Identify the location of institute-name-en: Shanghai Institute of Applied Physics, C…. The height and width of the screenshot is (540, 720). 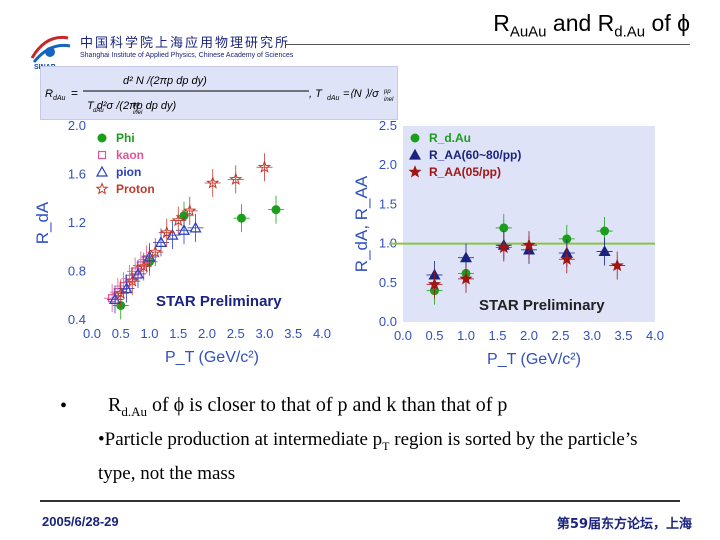
(187, 55).